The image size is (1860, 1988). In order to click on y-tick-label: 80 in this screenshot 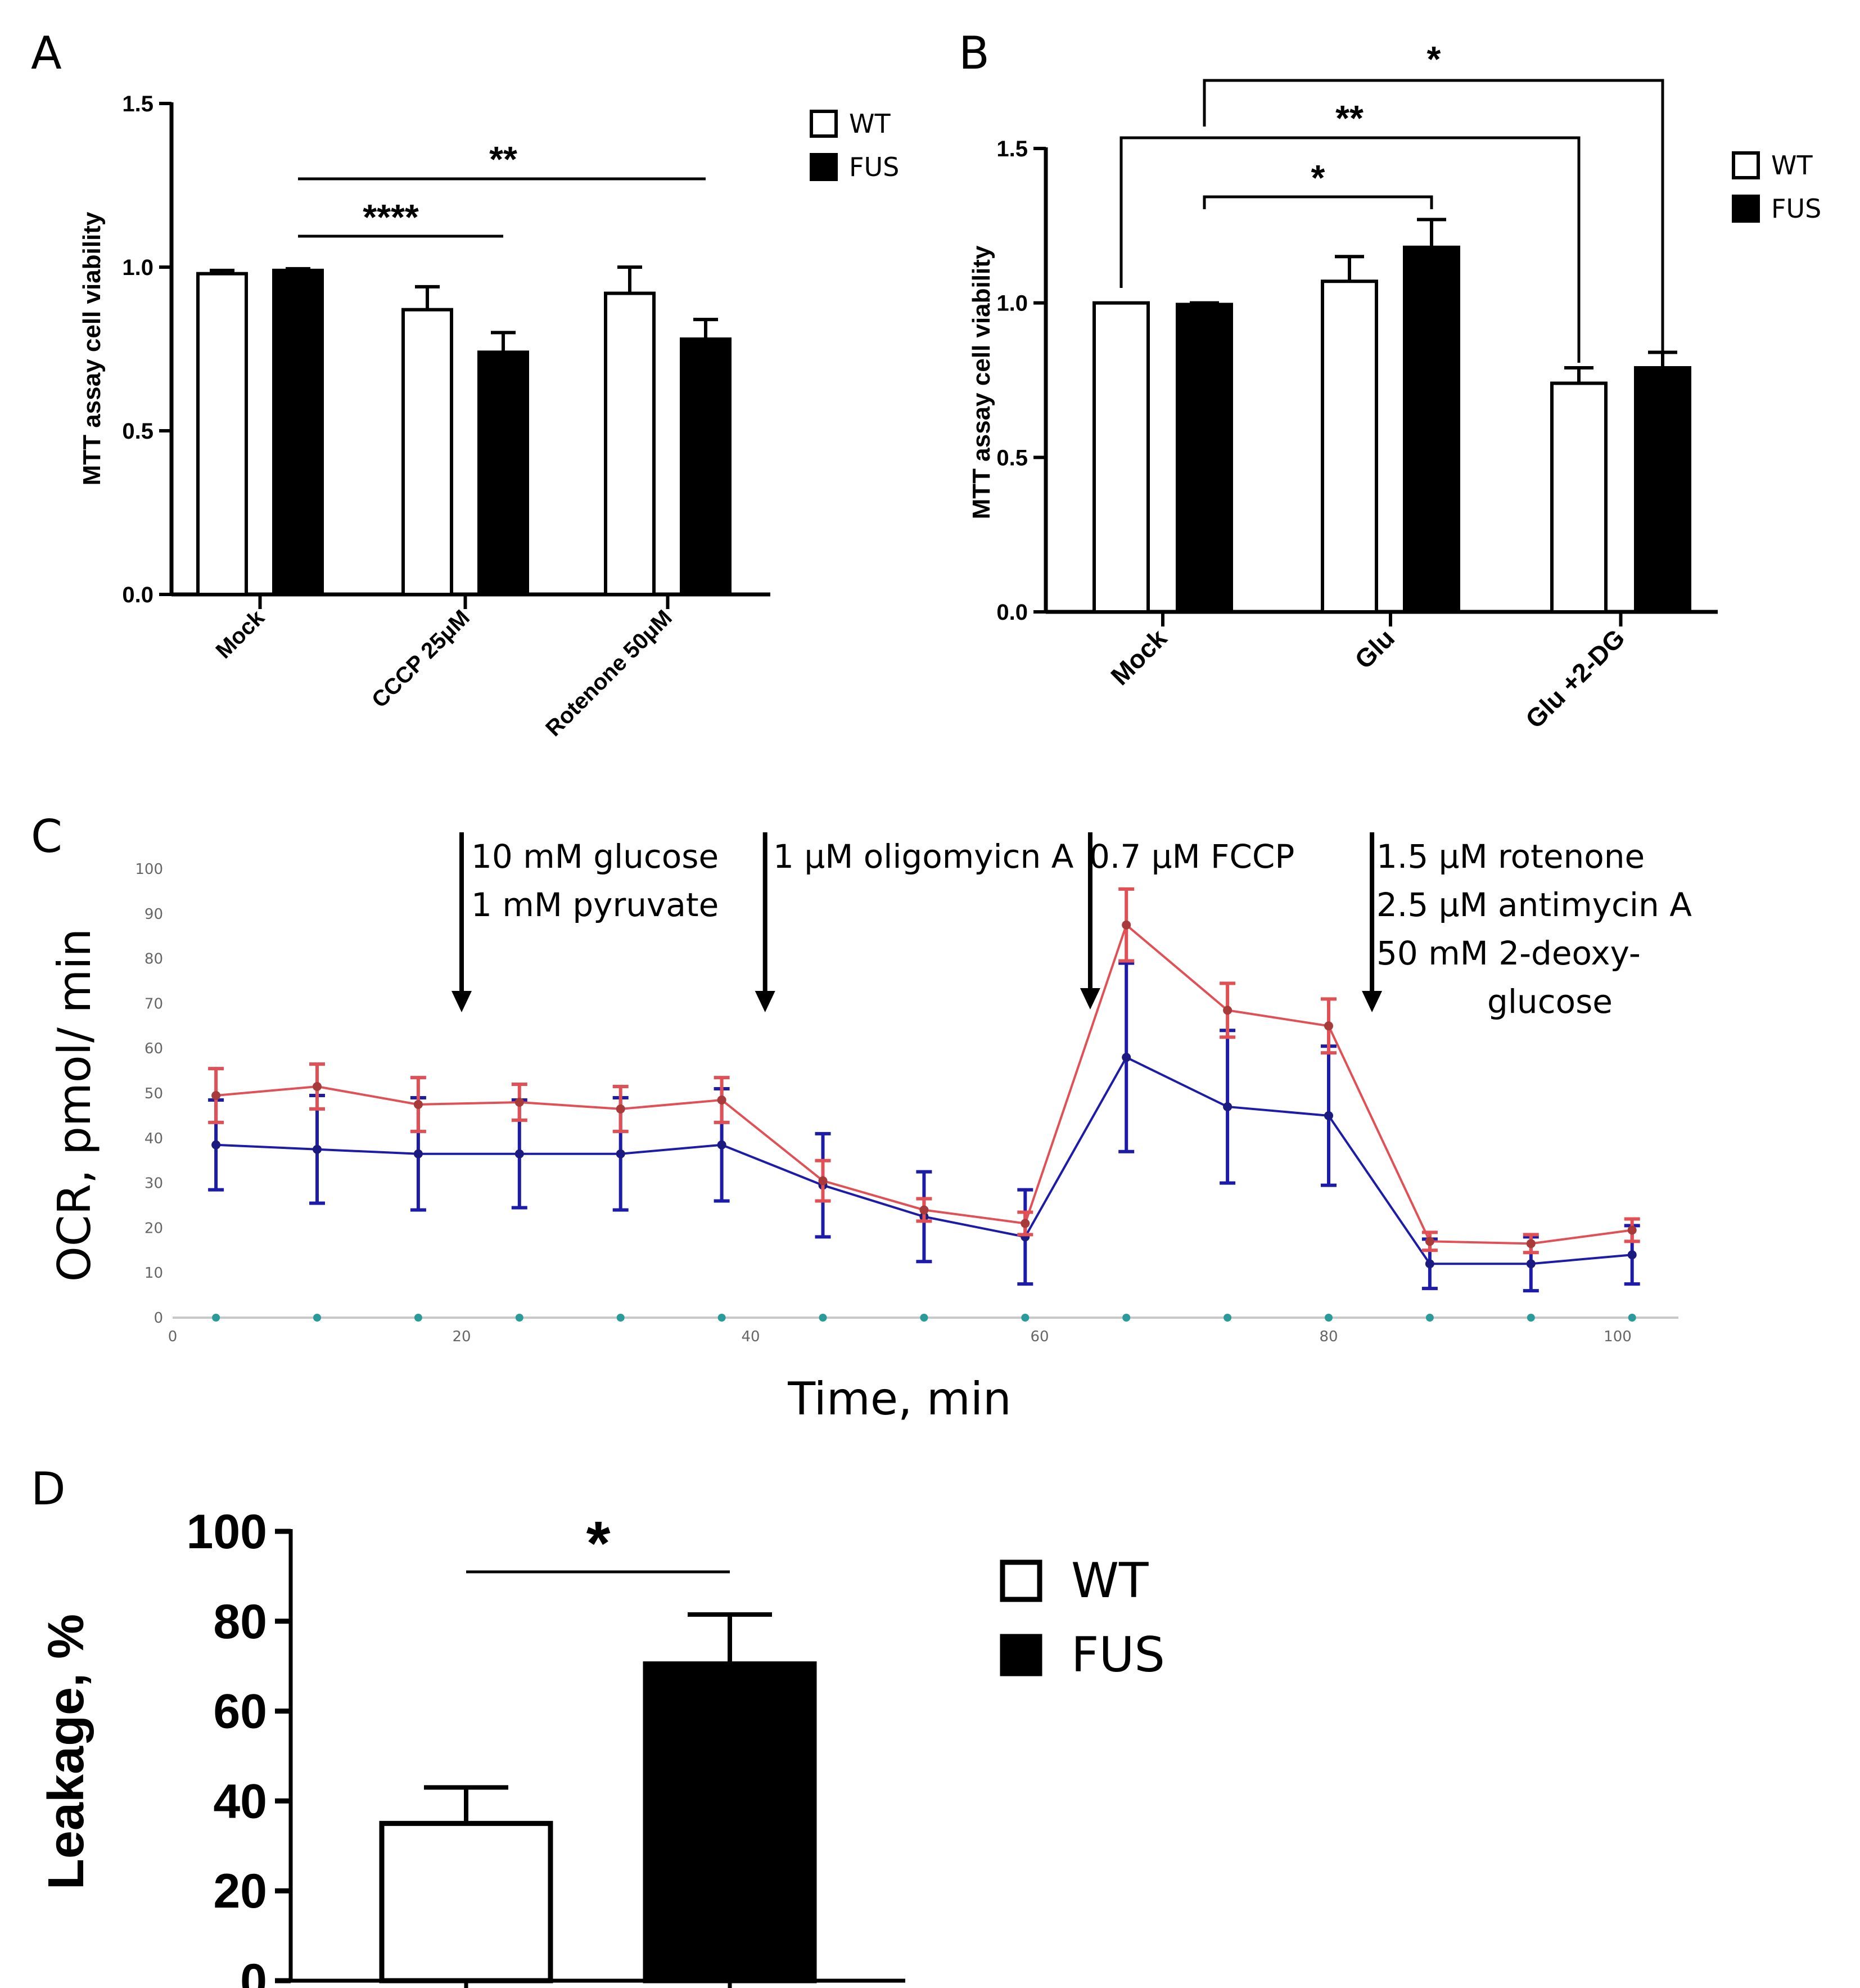, I will do `click(154, 959)`.